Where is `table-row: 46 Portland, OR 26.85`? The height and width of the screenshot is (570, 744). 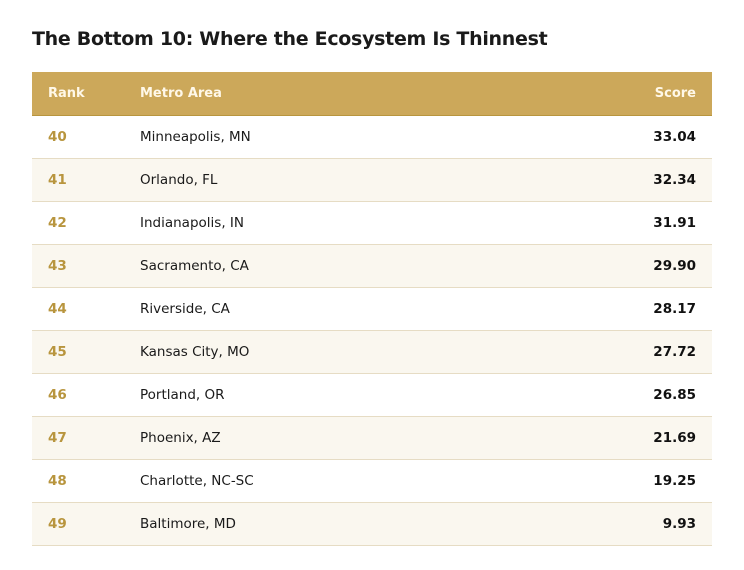 table-row: 46 Portland, OR 26.85 is located at coordinates (372, 395).